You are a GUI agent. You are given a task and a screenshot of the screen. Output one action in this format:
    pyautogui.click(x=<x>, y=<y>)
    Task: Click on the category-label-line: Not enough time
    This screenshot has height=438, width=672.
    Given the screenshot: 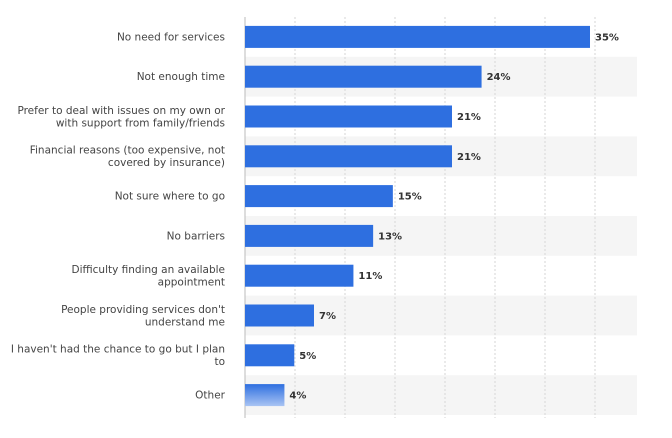 What is the action you would take?
    pyautogui.click(x=181, y=77)
    